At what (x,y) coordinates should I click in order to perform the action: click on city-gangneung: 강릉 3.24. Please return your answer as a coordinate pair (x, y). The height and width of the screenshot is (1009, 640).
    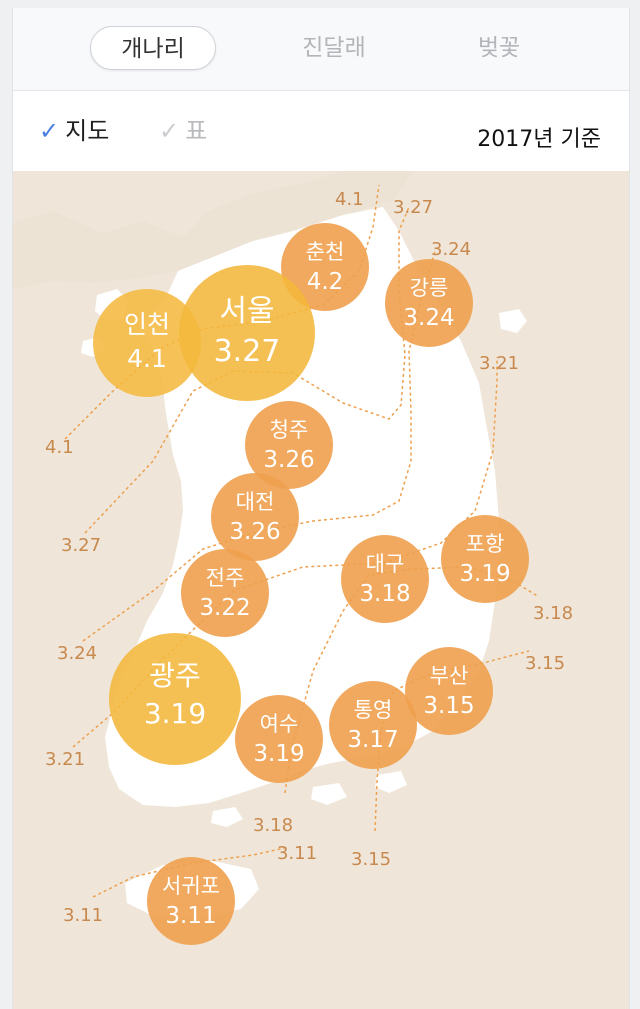
    Looking at the image, I should click on (429, 303).